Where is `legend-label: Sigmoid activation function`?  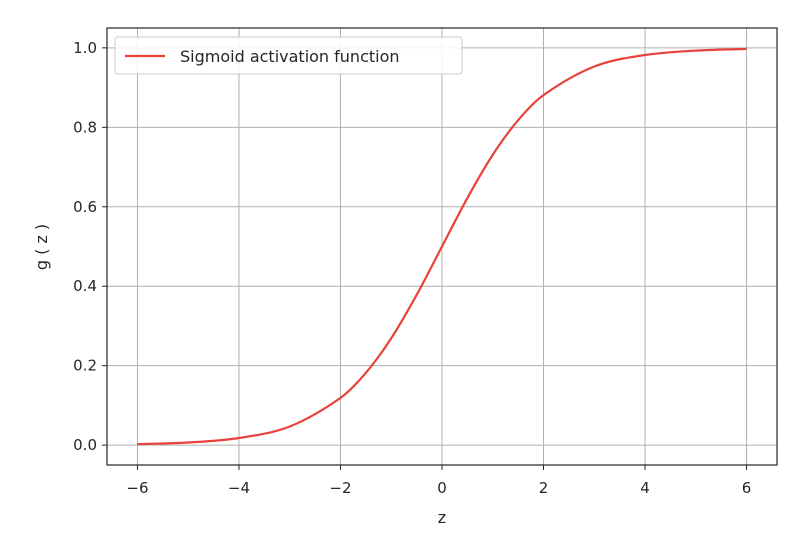
legend-label: Sigmoid activation function is located at coordinates (290, 56).